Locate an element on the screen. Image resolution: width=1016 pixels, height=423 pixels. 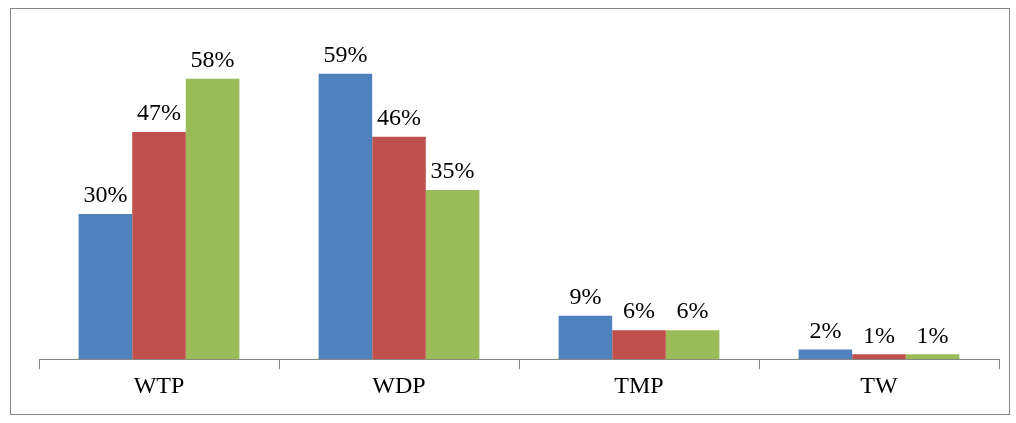
data-label: 9% is located at coordinates (585, 295).